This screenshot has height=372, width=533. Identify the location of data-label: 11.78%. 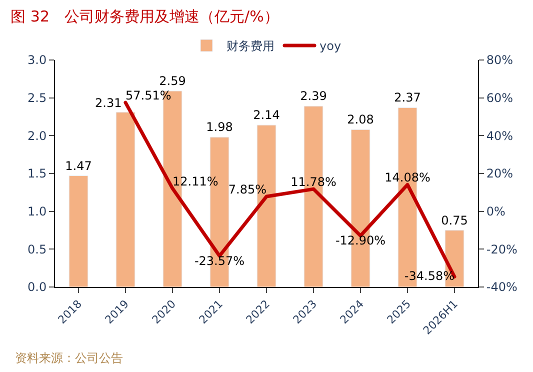
(313, 182).